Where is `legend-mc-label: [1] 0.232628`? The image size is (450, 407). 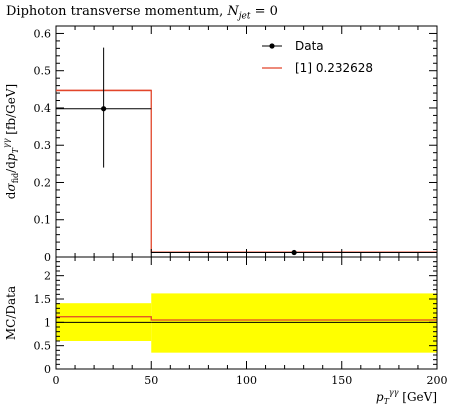
legend-mc-label: [1] 0.232628 is located at coordinates (334, 68).